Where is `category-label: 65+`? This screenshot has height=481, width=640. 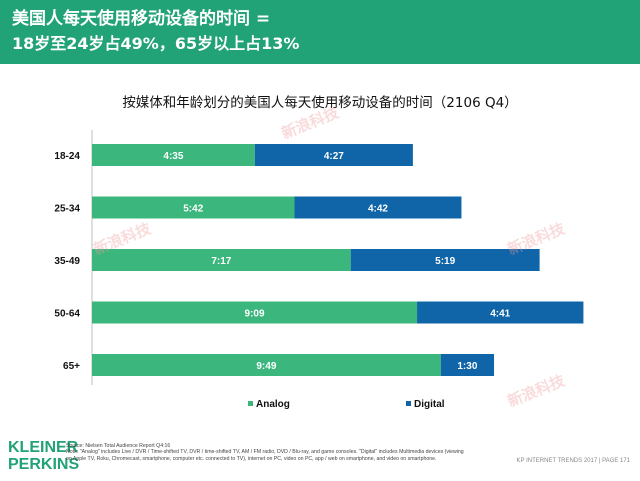 category-label: 65+ is located at coordinates (71, 366).